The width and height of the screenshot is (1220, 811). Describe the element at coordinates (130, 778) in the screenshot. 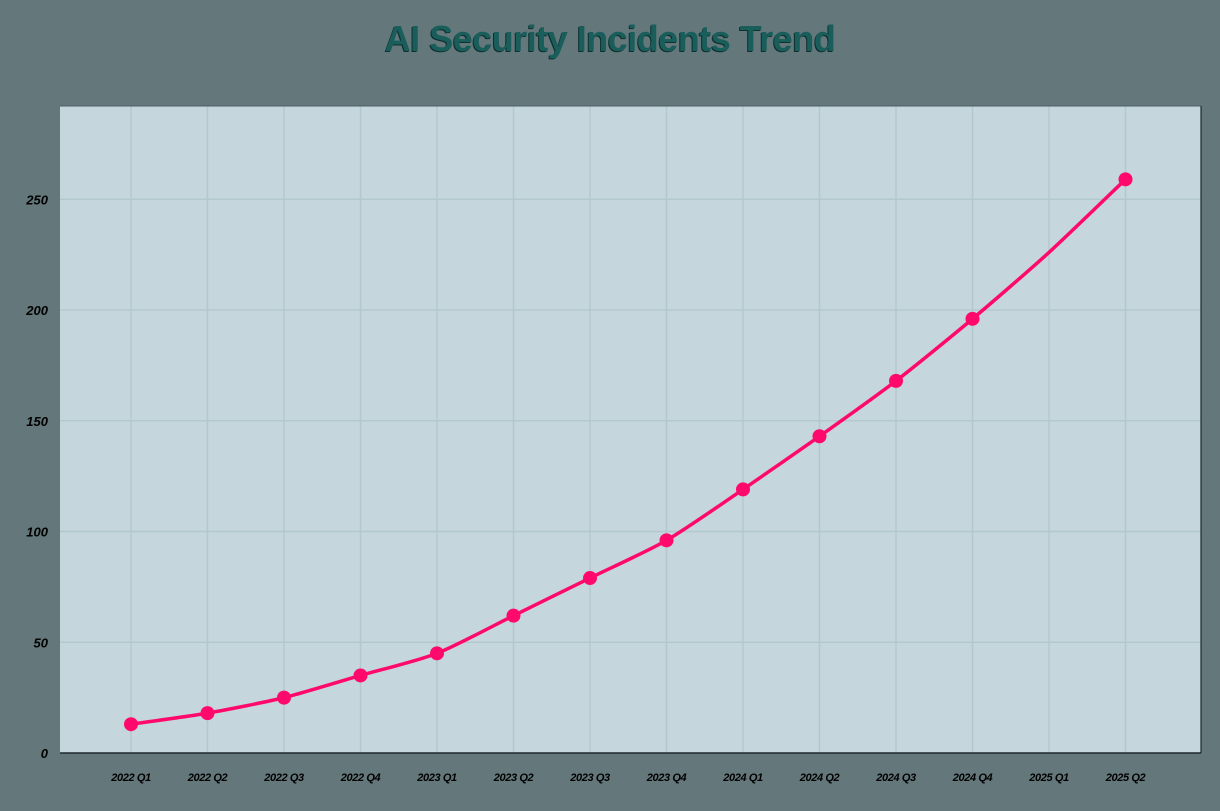

I see `x-tick-label: 2022 Q1` at that location.